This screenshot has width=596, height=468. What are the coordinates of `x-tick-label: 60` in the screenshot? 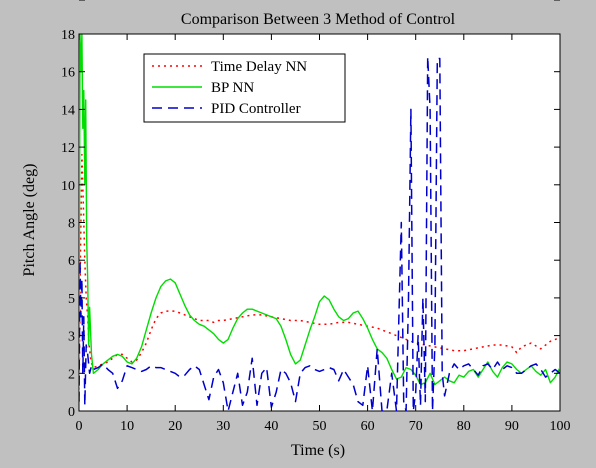 It's located at (368, 426).